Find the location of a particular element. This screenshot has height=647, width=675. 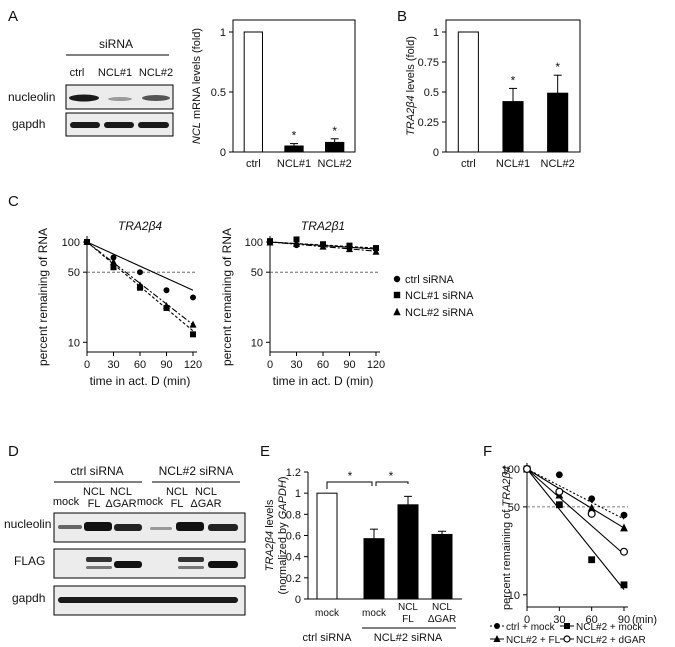

legend-label: NCL#2 + mock is located at coordinates (609, 627).